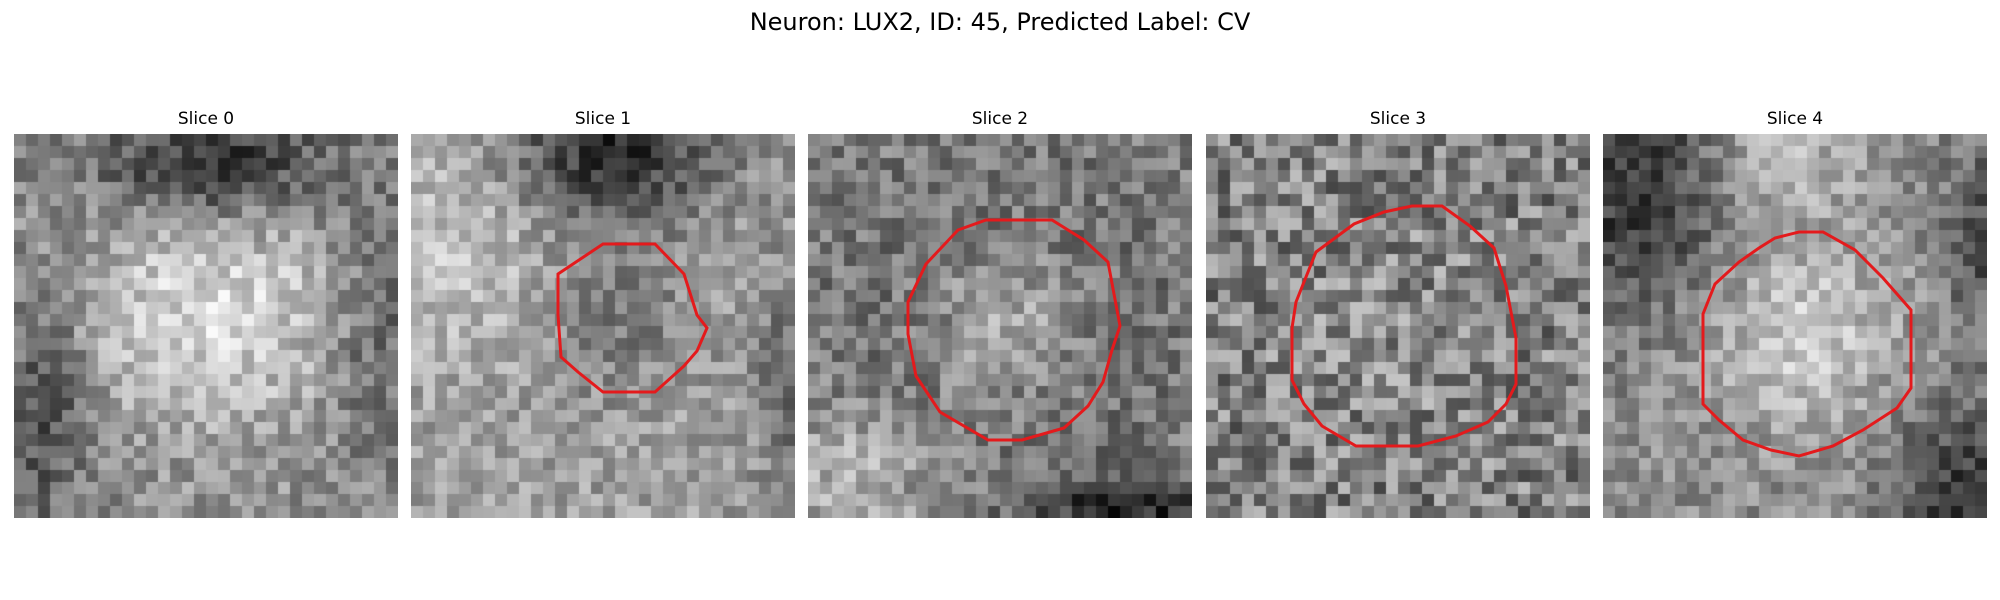 This screenshot has height=600, width=2000. Describe the element at coordinates (1404, 326) in the screenshot. I see `slice-3-contour` at that location.